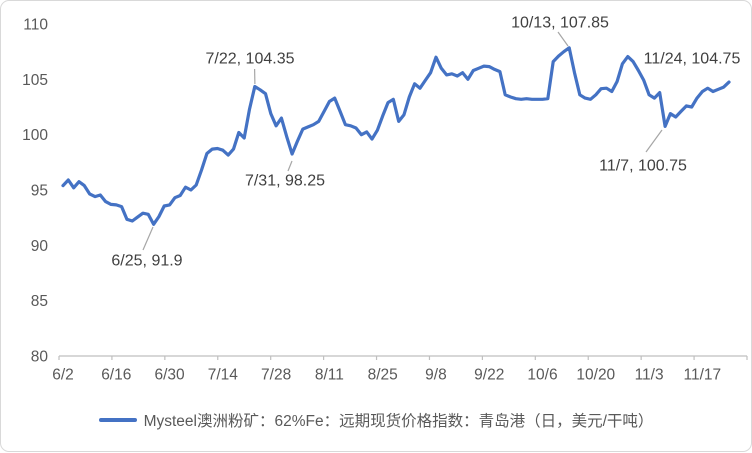 The height and width of the screenshot is (453, 752). I want to click on y-axis-label: 110, so click(35, 24).